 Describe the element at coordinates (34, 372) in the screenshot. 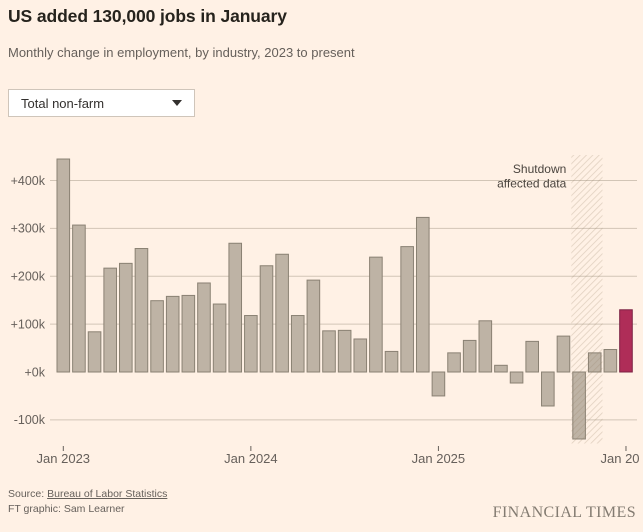

I see `y-axis-label: +0k` at that location.